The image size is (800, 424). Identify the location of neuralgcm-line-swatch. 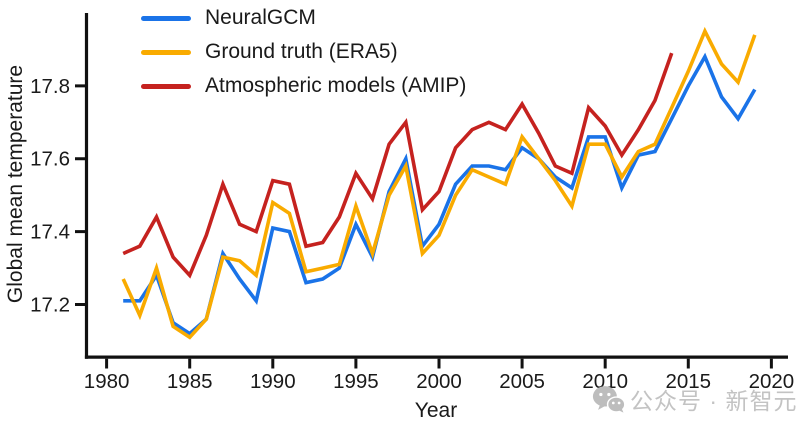
(166, 18).